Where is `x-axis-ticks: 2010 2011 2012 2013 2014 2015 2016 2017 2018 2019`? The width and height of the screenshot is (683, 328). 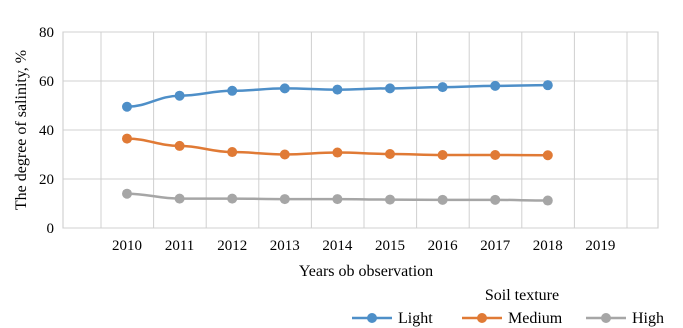 x-axis-ticks: 2010 2011 2012 2013 2014 2015 2016 2017 2018 2019 is located at coordinates (363, 246).